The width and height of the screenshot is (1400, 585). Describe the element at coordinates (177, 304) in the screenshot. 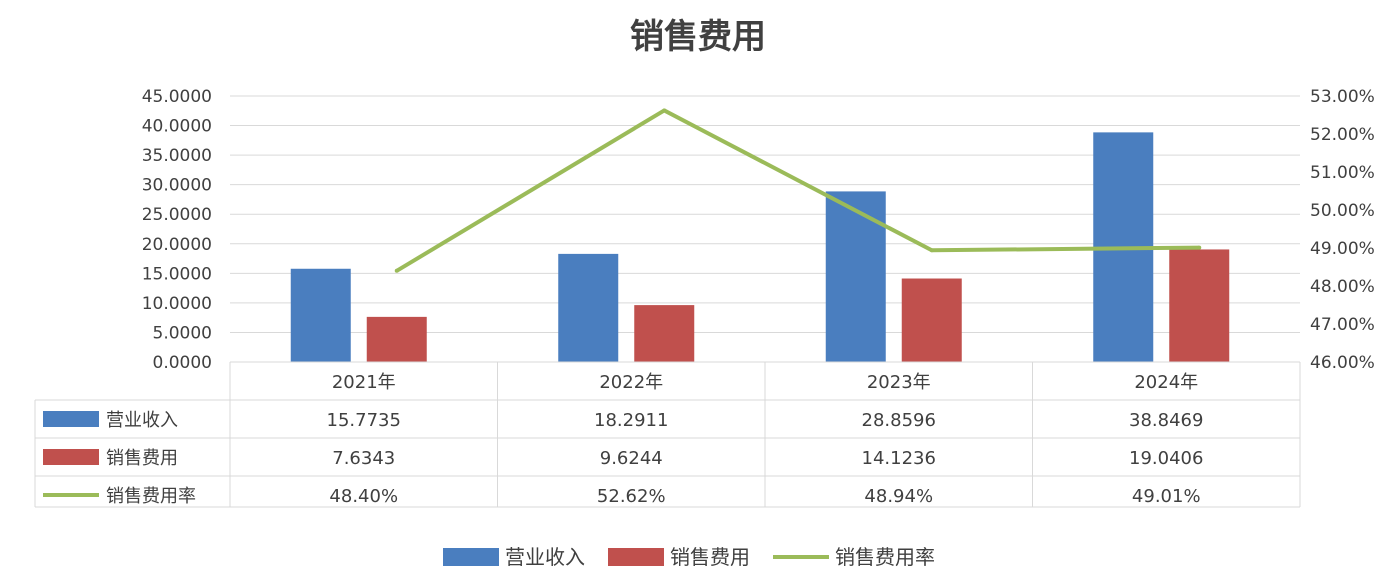

I see `left-tick-label: 10.0000` at that location.